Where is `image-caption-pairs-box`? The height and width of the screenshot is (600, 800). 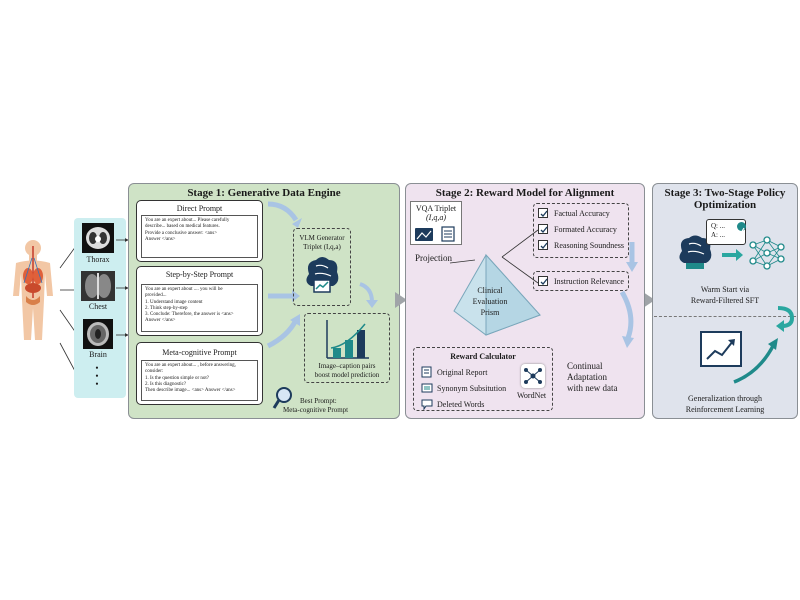
image-caption-pairs-box is located at coordinates (347, 348).